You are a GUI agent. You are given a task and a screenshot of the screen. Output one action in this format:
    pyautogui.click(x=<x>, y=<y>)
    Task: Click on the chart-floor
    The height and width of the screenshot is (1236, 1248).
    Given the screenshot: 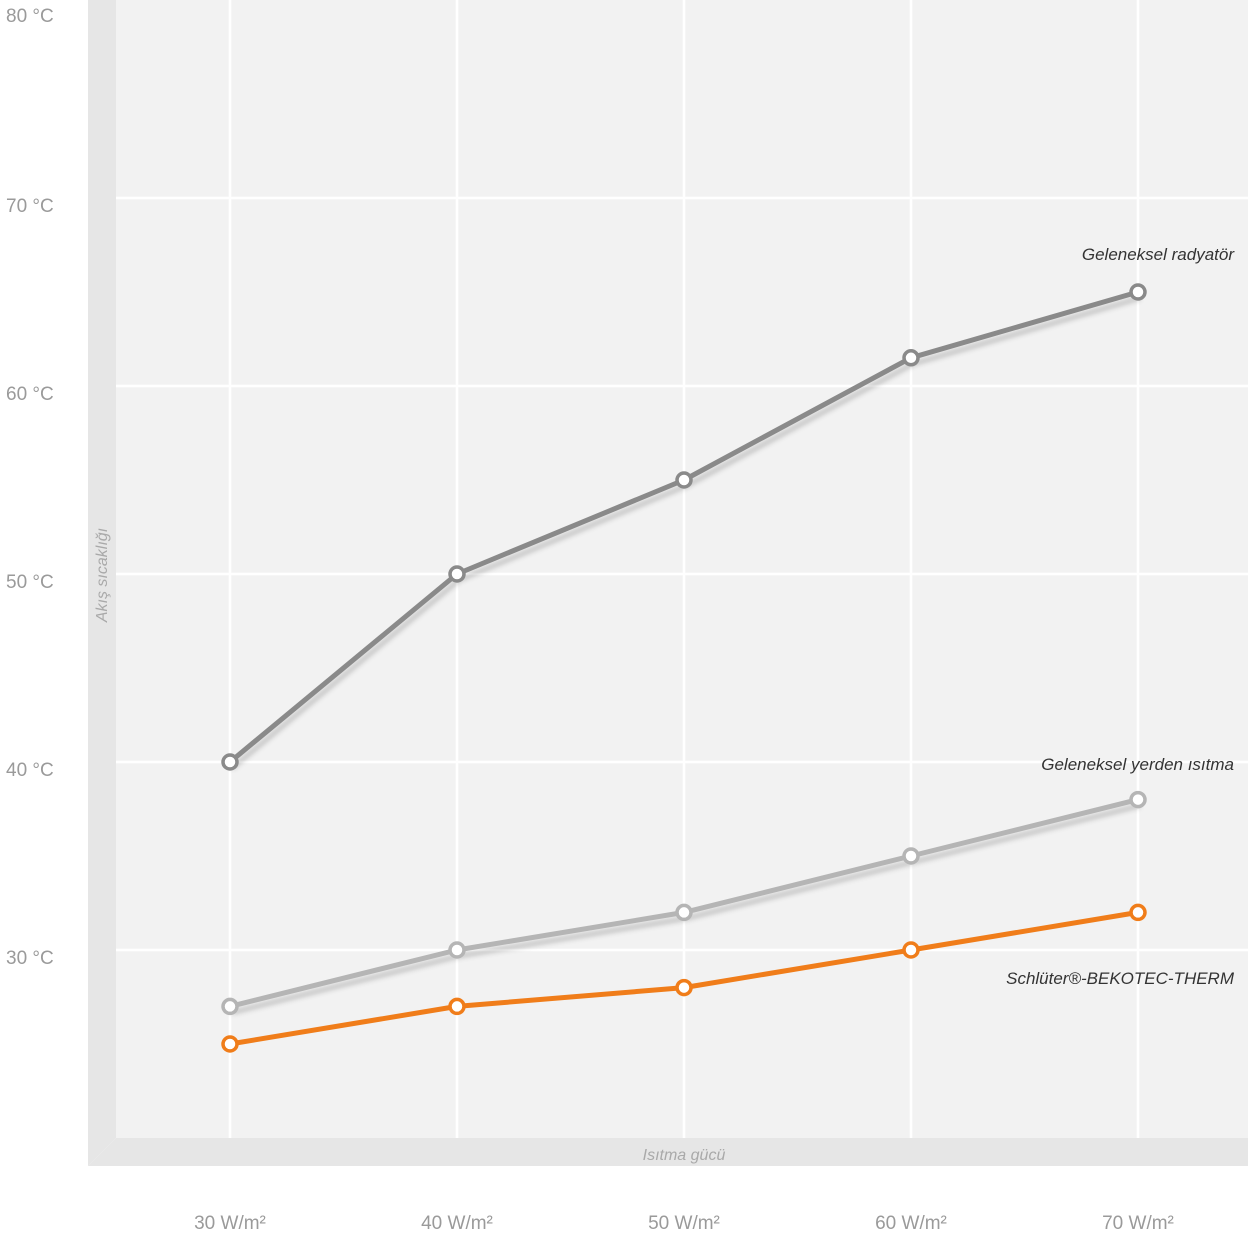 What is the action you would take?
    pyautogui.click(x=668, y=1152)
    